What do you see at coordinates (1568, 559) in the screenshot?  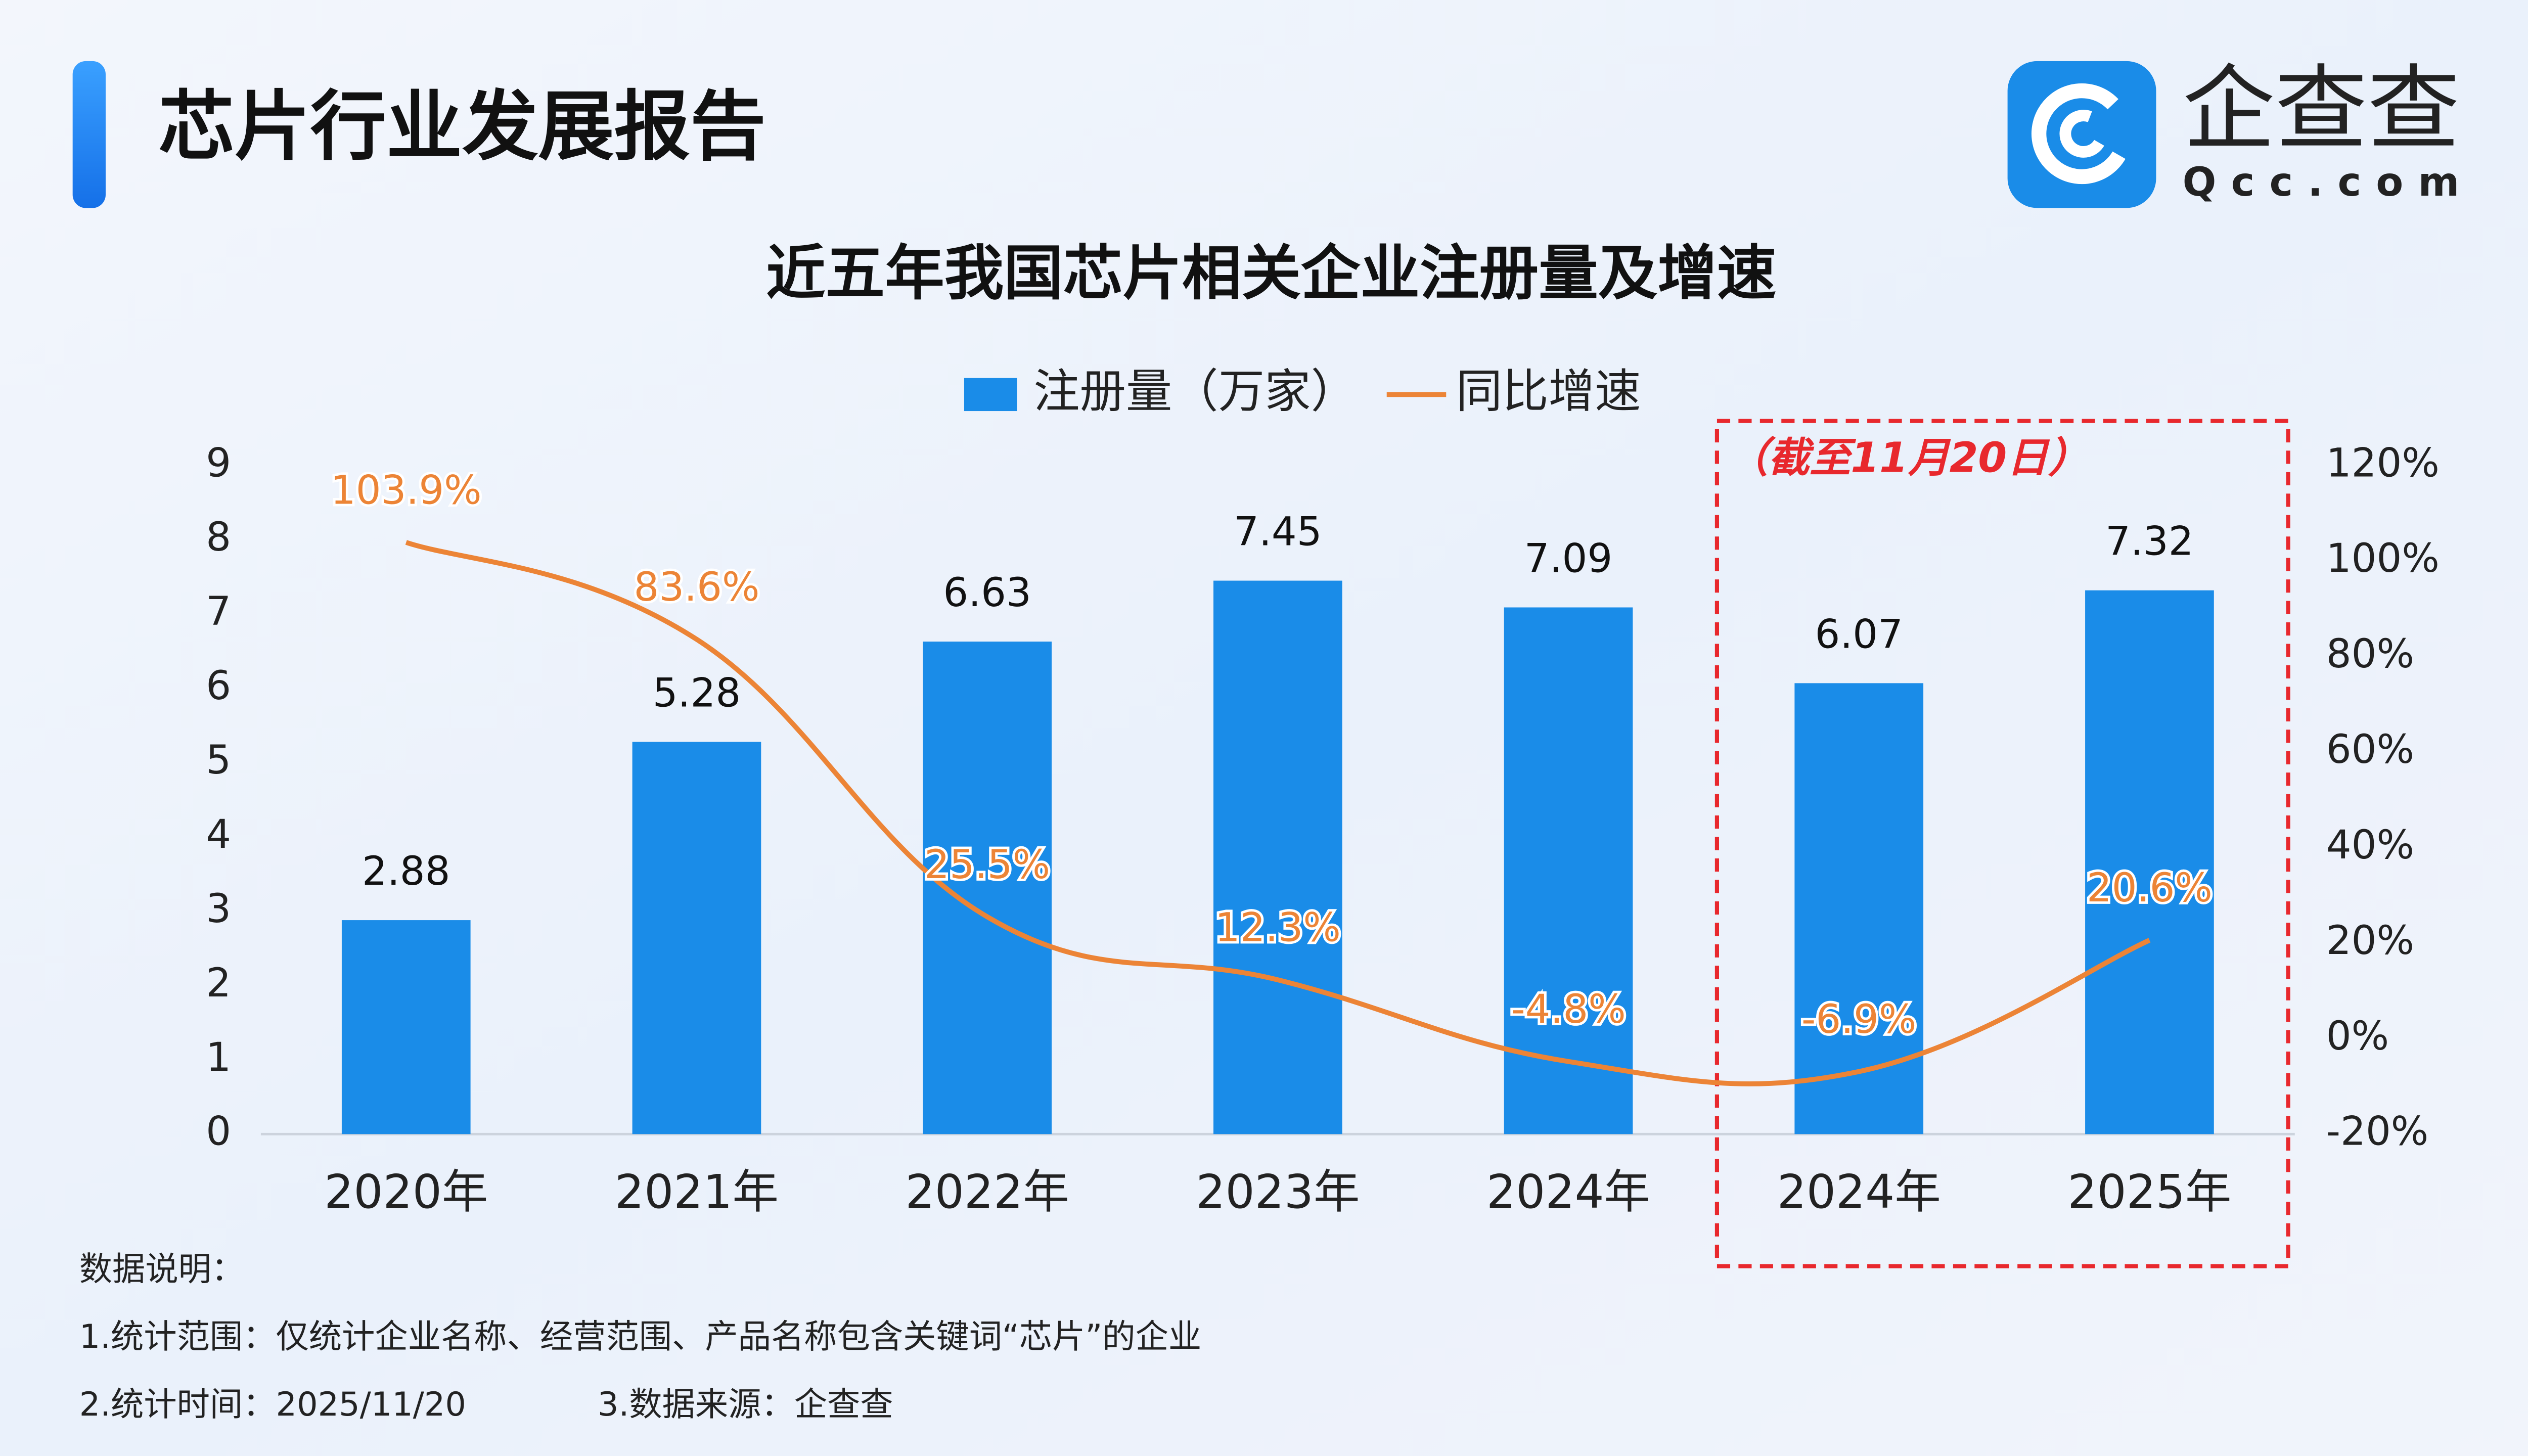 I see `data-label: 7.09` at bounding box center [1568, 559].